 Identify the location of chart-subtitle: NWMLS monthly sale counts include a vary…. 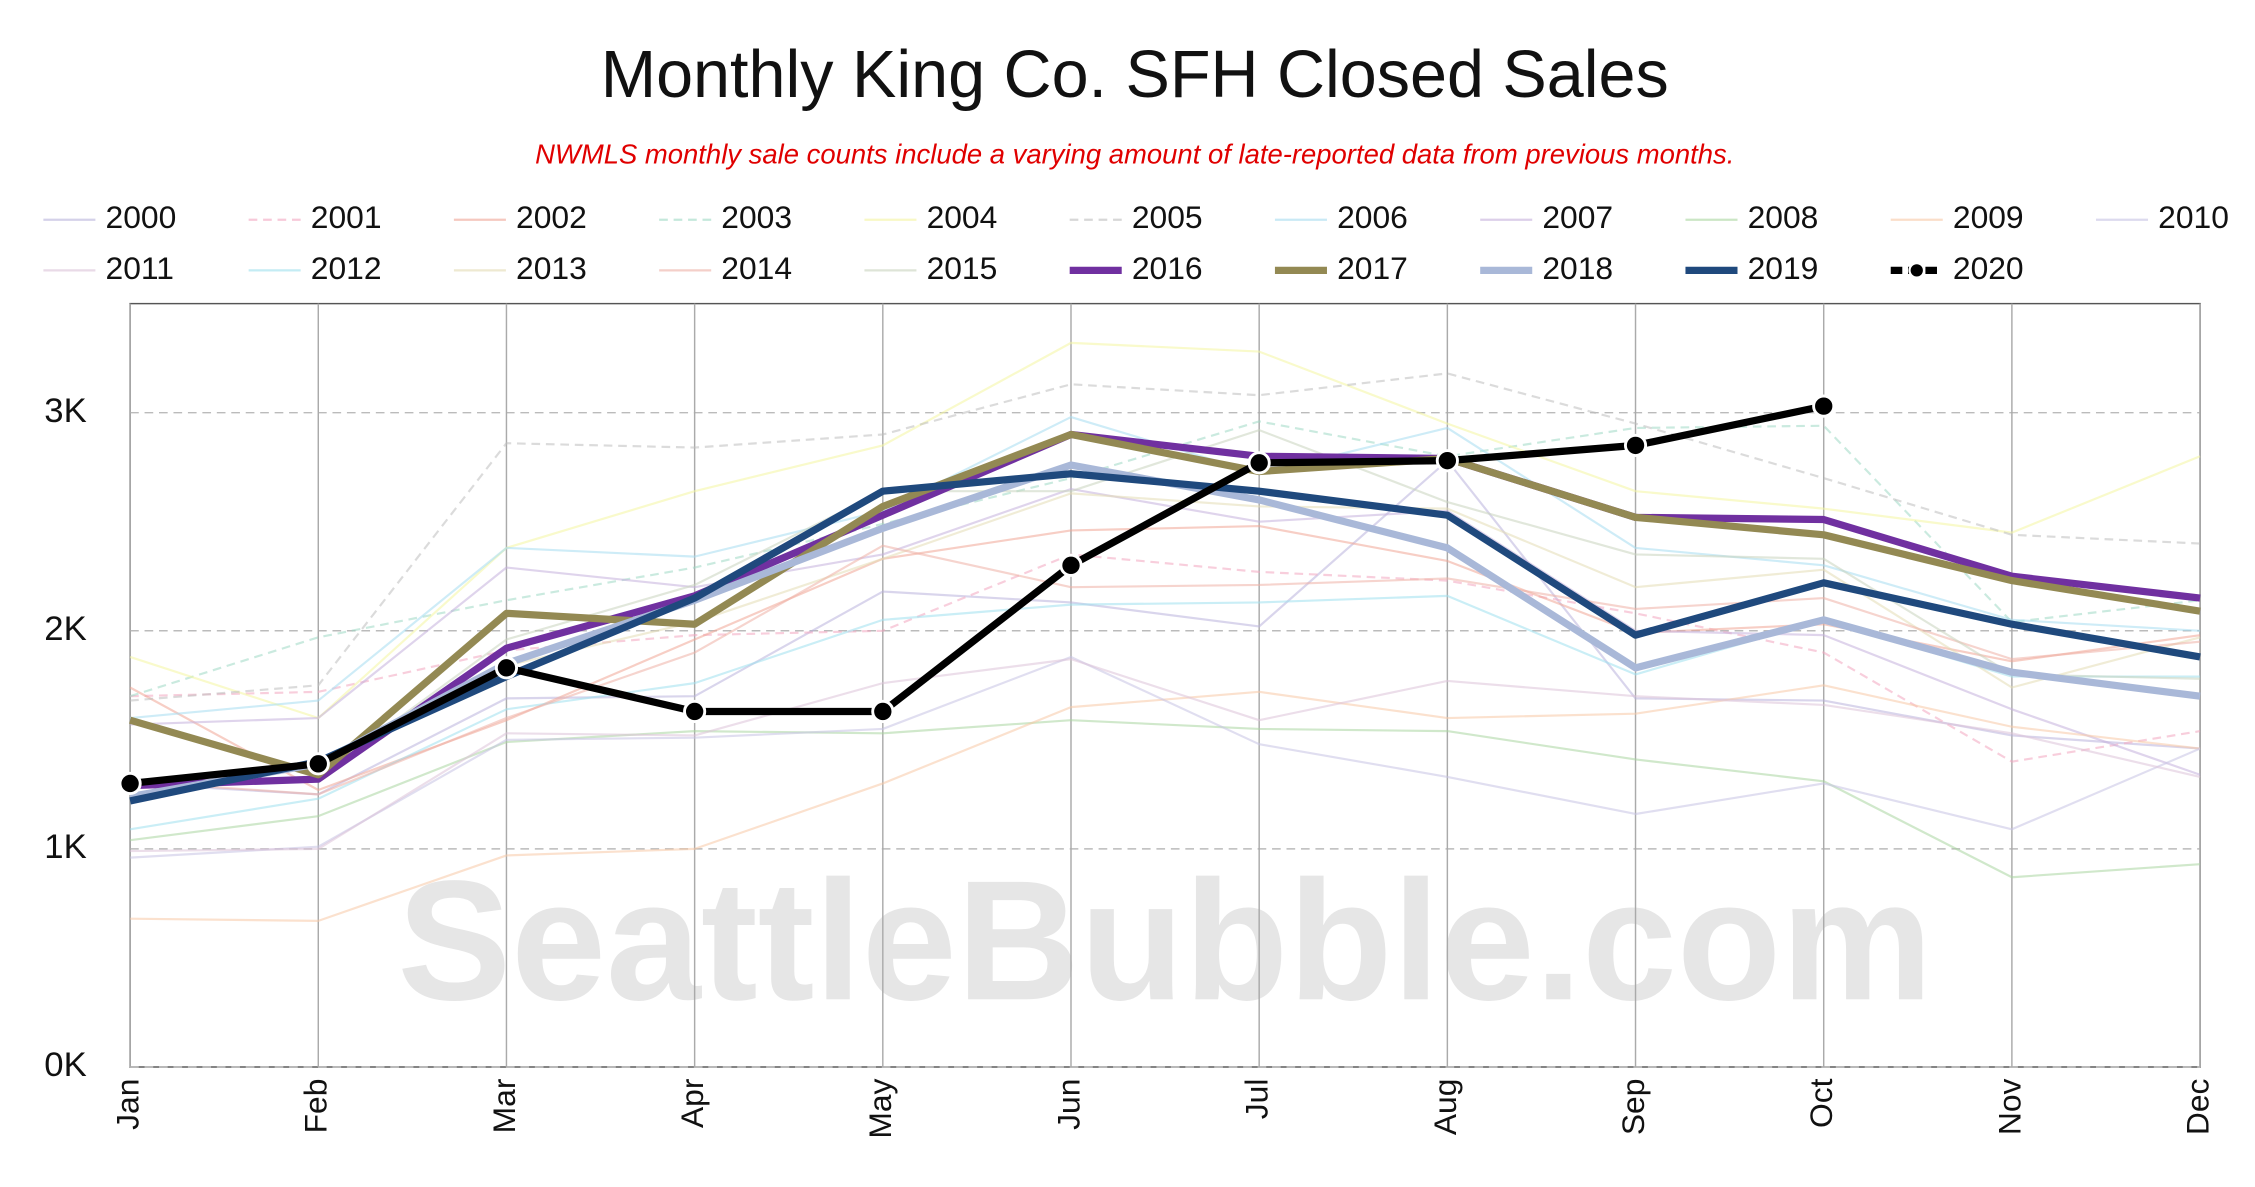
(1134, 153).